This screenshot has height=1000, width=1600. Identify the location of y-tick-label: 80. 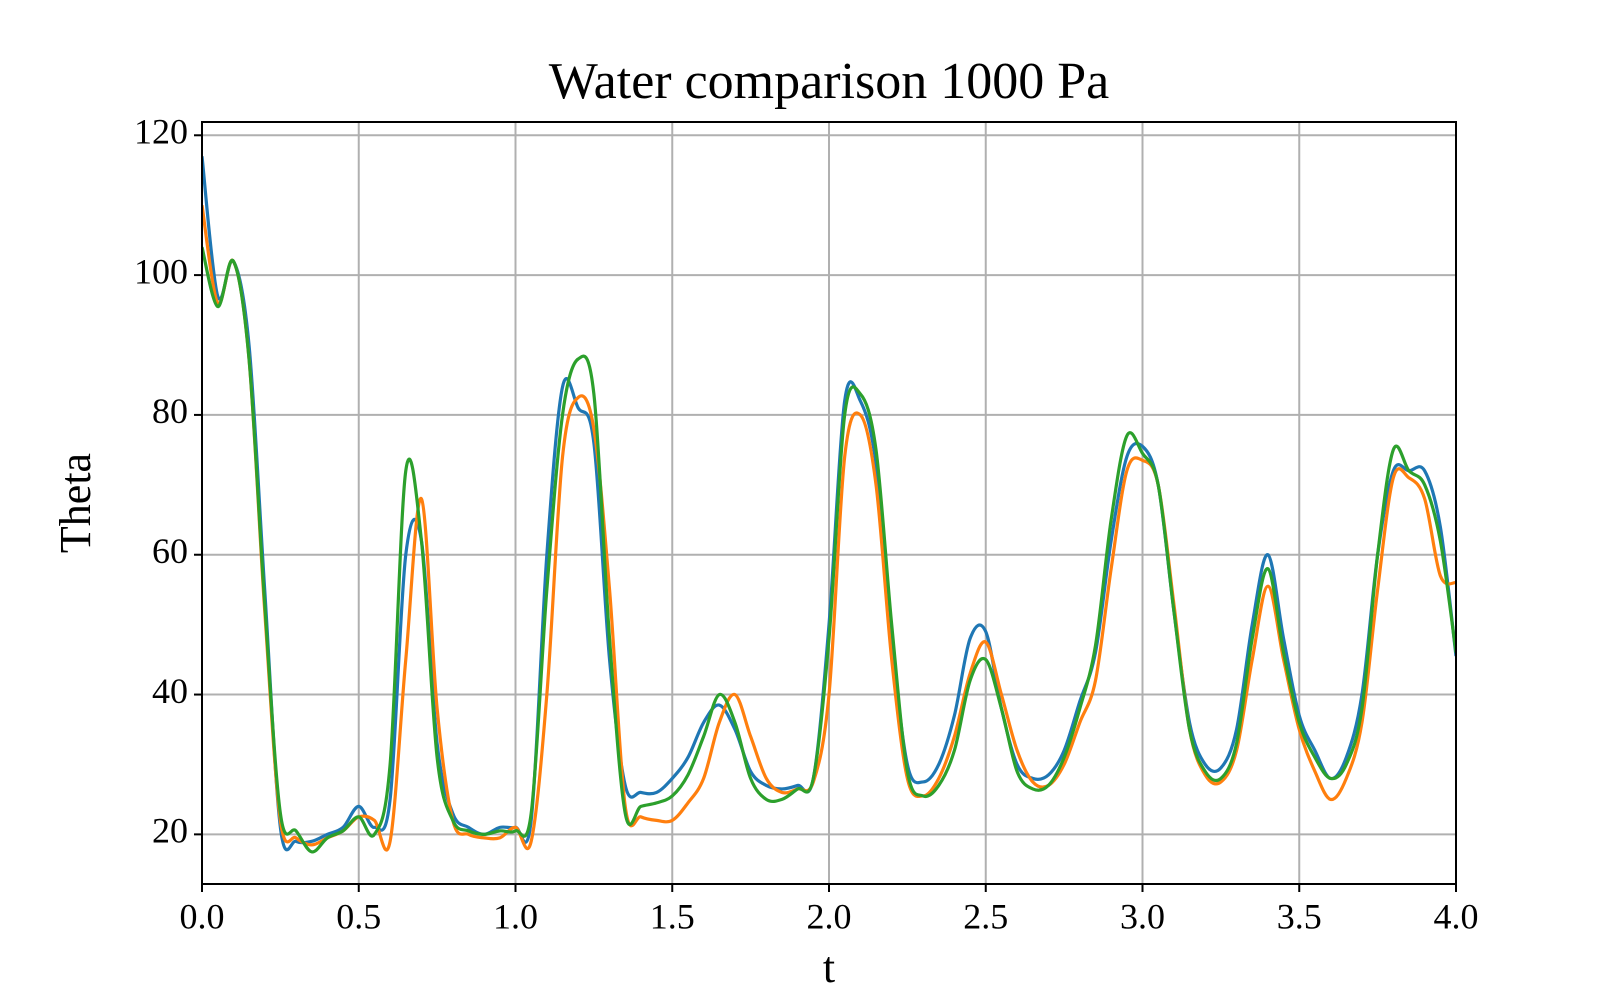
(170, 411).